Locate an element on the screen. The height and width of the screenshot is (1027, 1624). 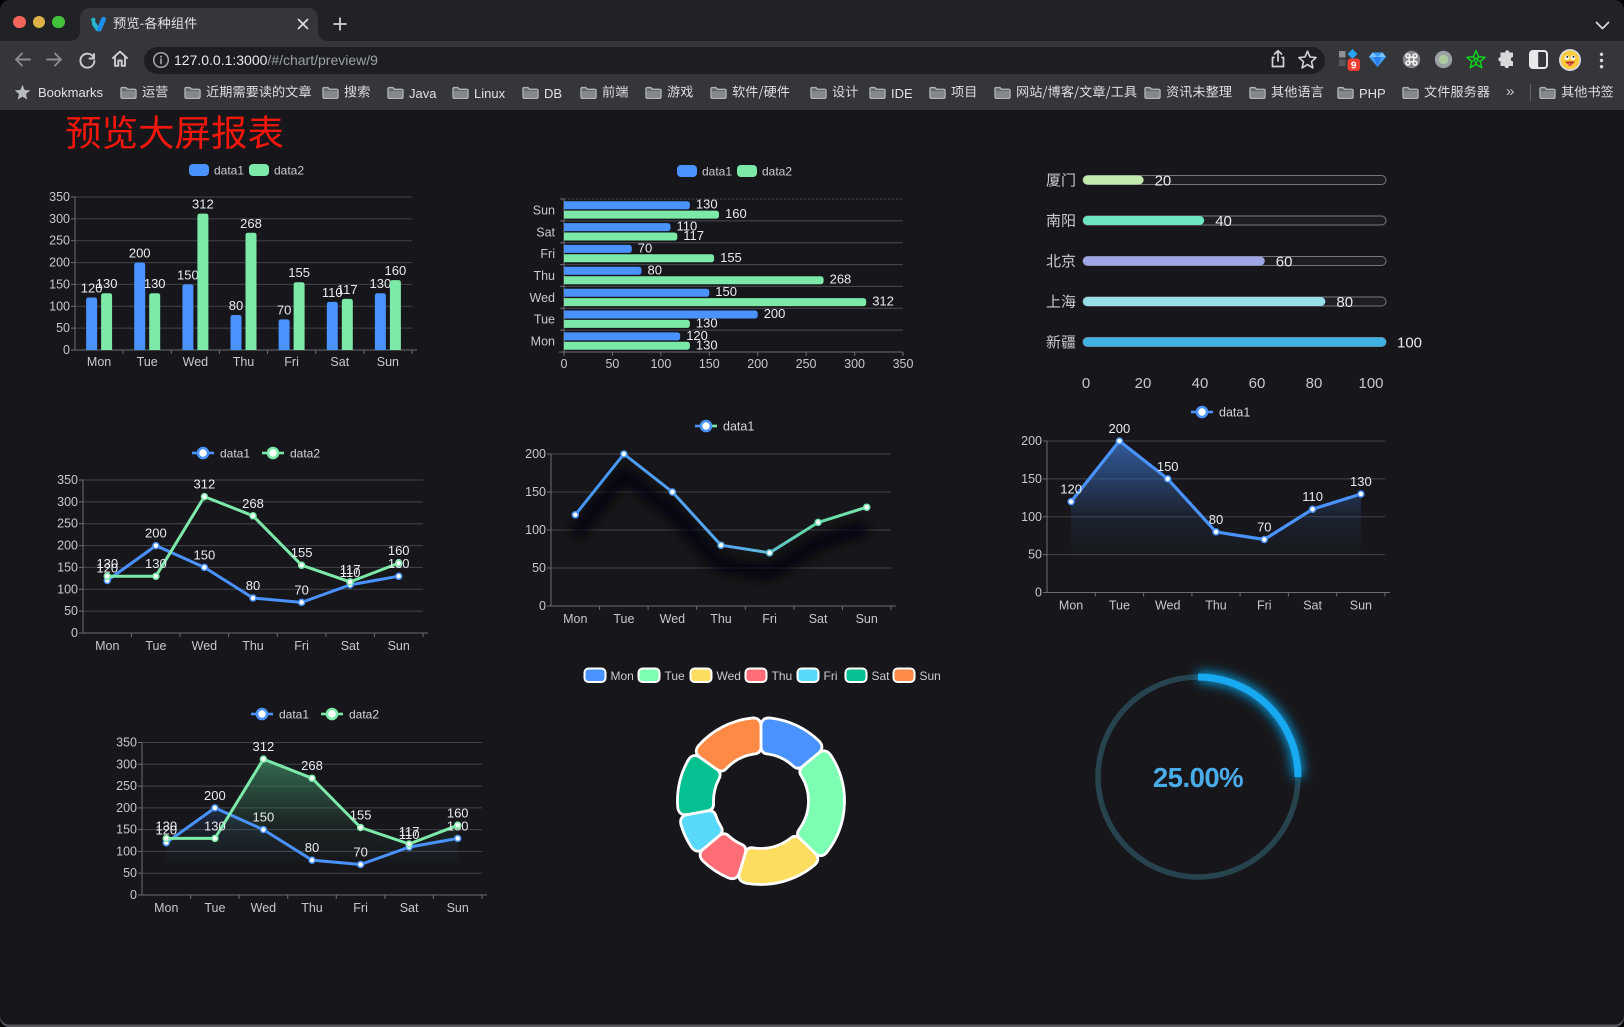
svg-text: 25.00% is located at coordinates (1198, 777).